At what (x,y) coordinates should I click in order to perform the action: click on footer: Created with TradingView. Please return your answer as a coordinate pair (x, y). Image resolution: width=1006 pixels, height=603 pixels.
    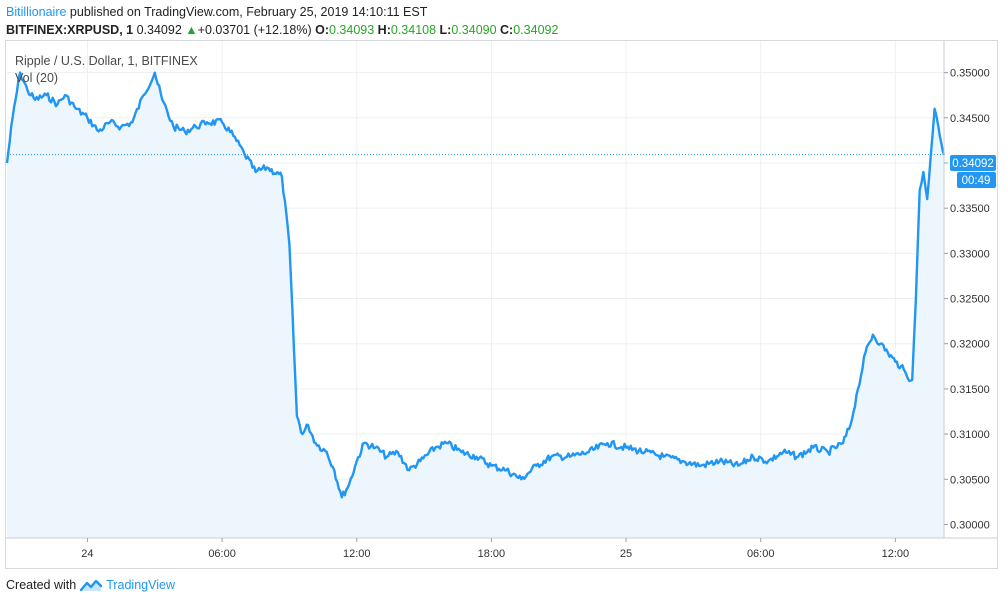
    Looking at the image, I should click on (90, 585).